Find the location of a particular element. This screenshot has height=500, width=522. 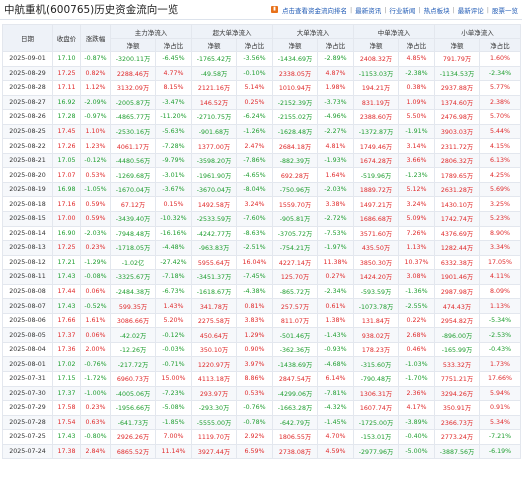

small-amount-cell: 791.79万 is located at coordinates (457, 59).